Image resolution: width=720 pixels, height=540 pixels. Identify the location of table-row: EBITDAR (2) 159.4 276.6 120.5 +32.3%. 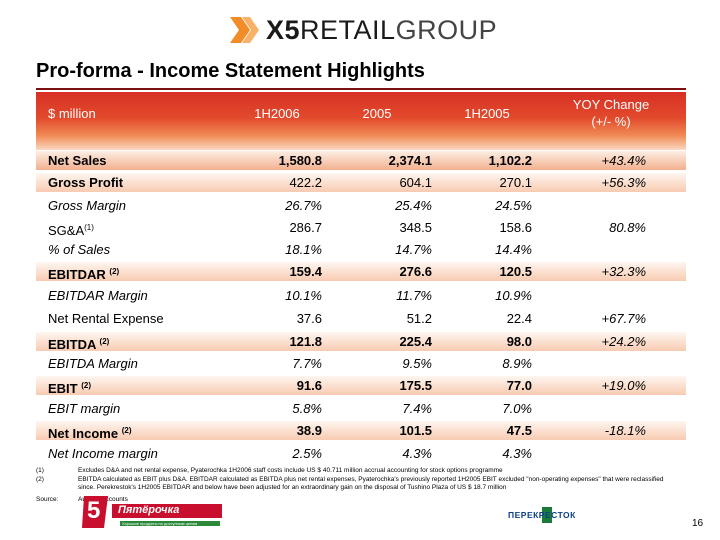
(361, 271).